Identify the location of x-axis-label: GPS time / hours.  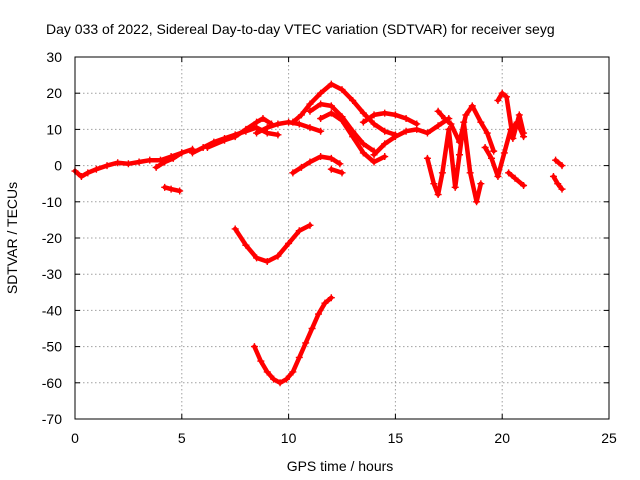
(340, 466).